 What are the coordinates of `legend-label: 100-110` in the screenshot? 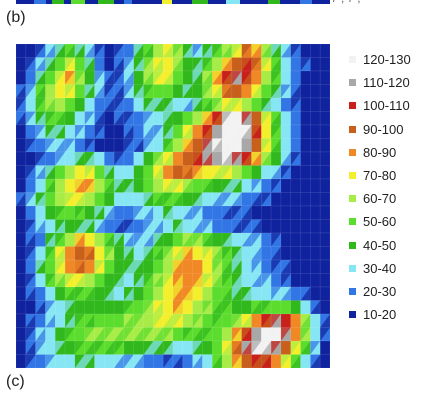 It's located at (386, 106).